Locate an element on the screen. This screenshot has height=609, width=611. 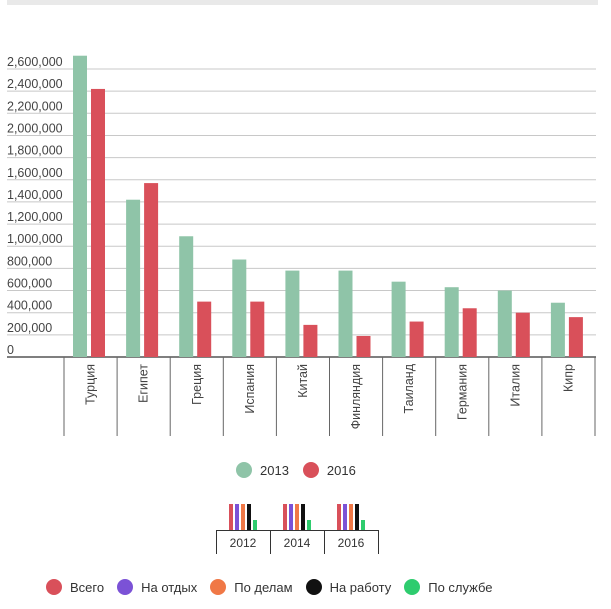
legend-item: По службе is located at coordinates (448, 587).